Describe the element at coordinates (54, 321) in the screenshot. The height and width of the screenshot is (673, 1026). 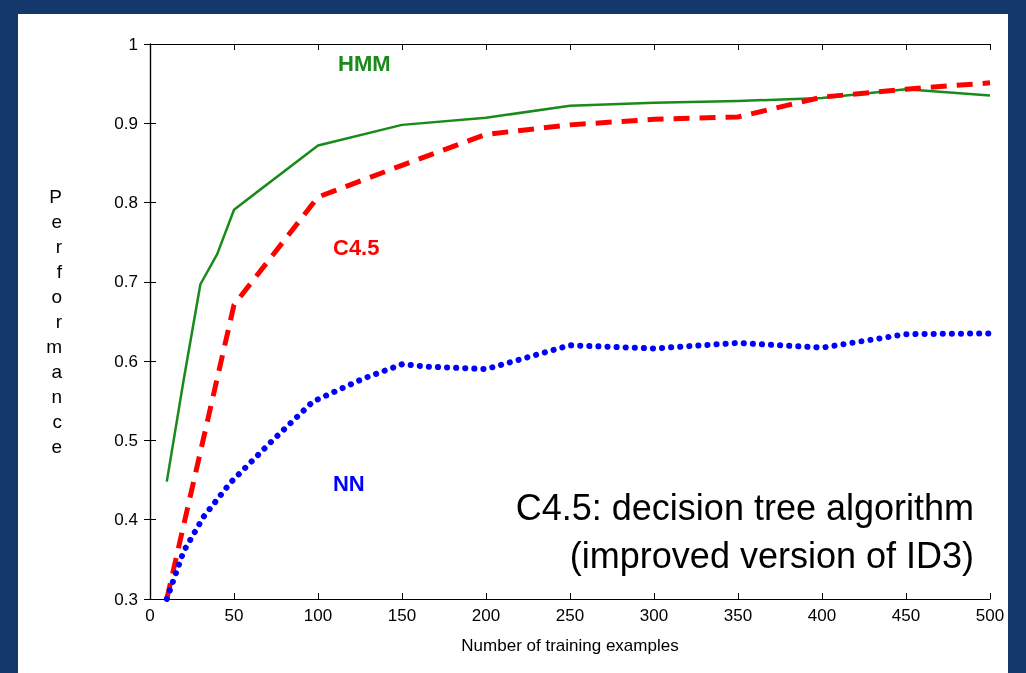
I see `text: Performance` at that location.